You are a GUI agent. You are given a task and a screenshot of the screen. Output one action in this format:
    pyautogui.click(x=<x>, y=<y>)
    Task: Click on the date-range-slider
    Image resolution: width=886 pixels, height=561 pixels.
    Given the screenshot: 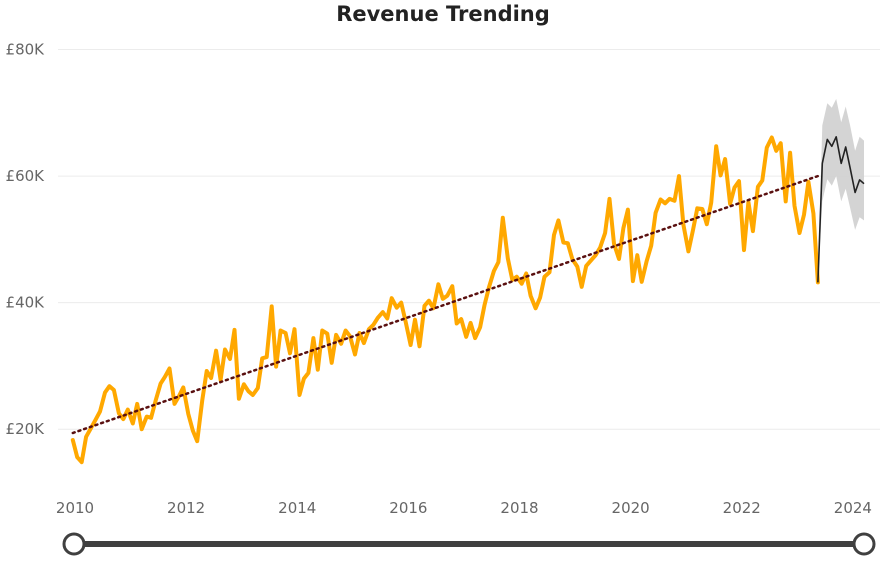 What is the action you would take?
    pyautogui.click(x=469, y=544)
    